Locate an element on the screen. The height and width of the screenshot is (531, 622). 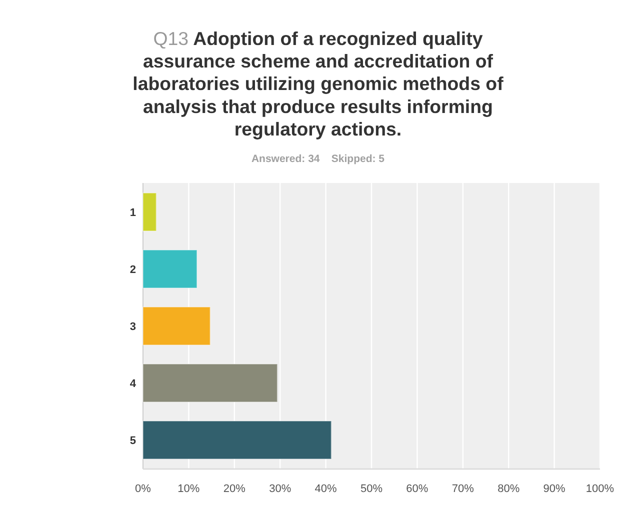
x-tick-label: 100% is located at coordinates (600, 488).